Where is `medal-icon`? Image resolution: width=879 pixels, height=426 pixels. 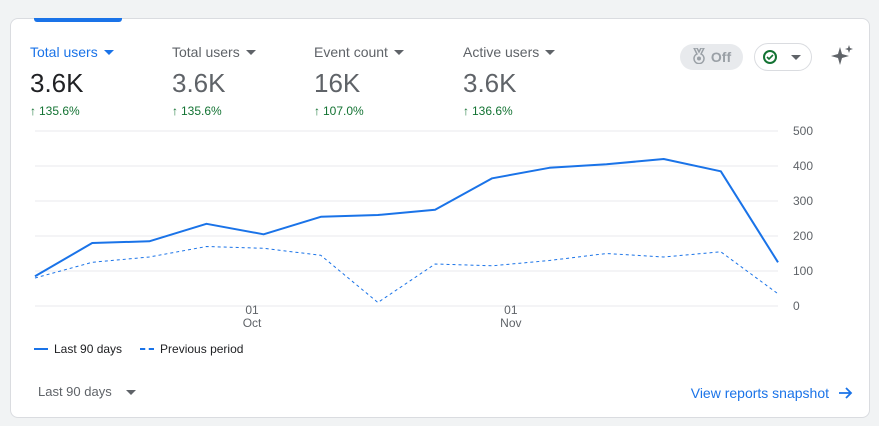 medal-icon is located at coordinates (699, 56).